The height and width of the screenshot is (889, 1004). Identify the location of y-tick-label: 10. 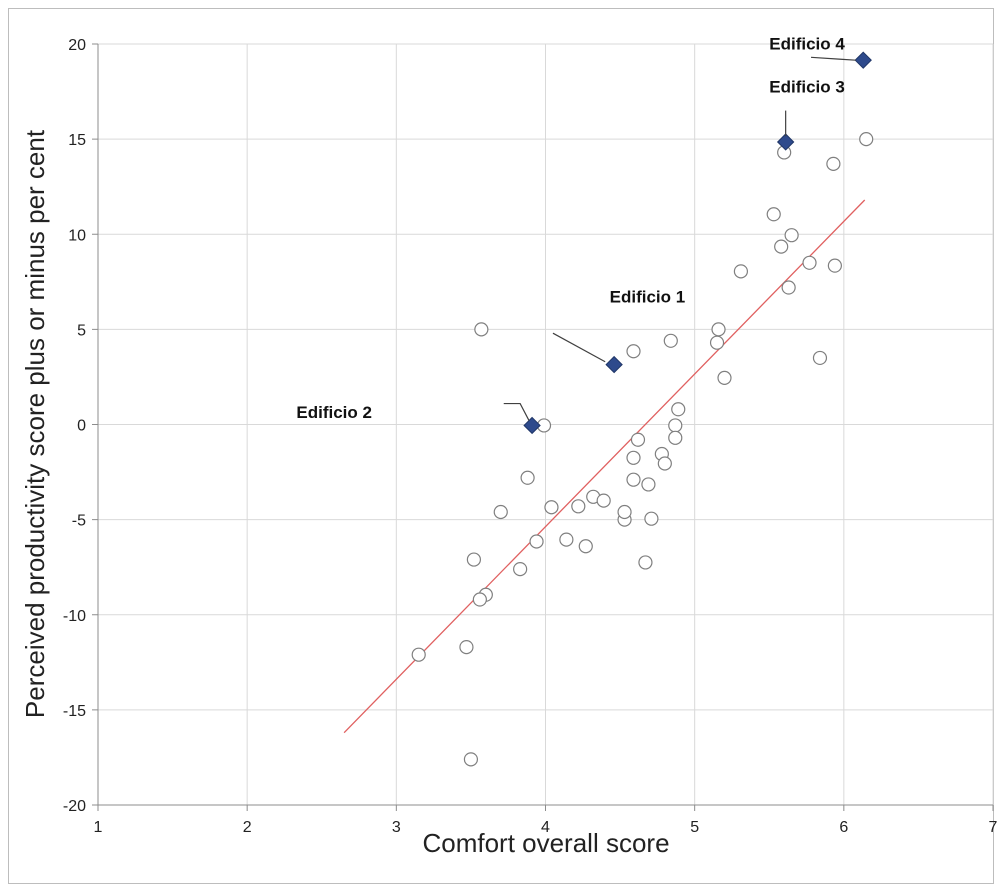
(77, 235).